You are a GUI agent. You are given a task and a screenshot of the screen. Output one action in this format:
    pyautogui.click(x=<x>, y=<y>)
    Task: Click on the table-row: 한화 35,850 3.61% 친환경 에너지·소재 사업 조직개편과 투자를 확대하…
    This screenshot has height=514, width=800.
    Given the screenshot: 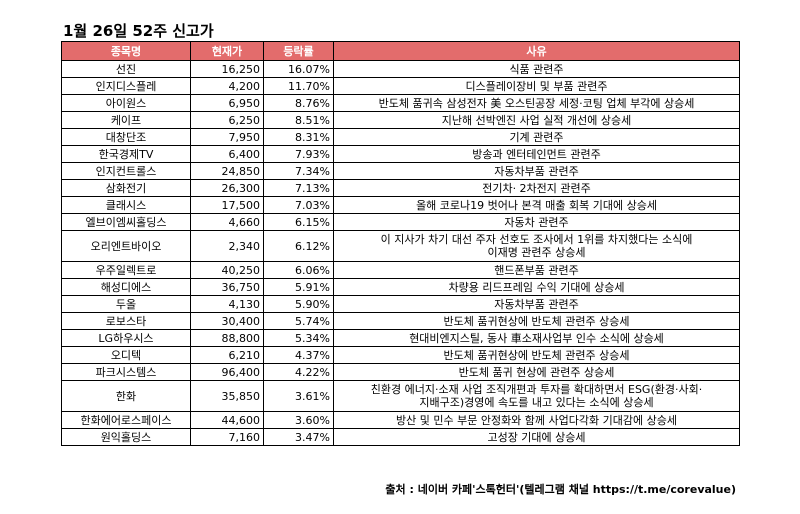 What is the action you would take?
    pyautogui.click(x=400, y=396)
    